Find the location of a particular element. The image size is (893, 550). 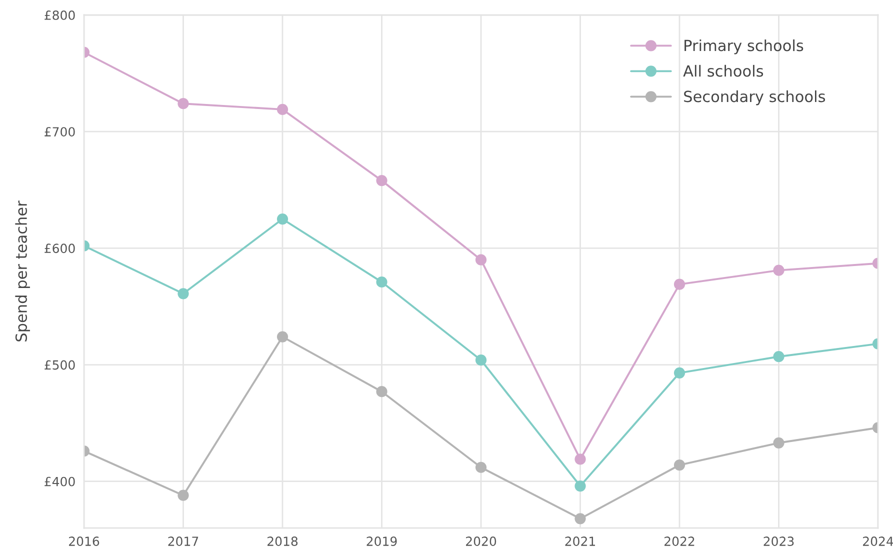

x-tick-label: 2018 is located at coordinates (283, 541).